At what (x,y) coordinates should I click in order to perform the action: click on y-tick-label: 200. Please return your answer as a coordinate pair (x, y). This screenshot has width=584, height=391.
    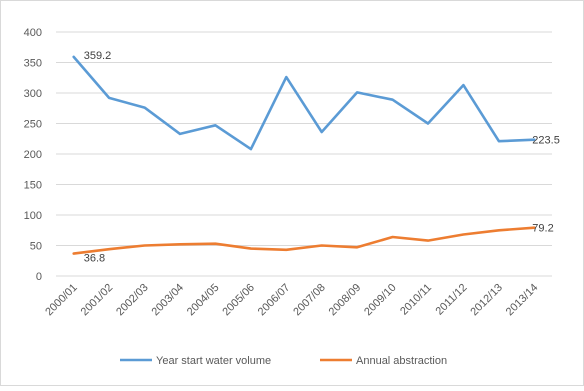
    Looking at the image, I should click on (33, 155).